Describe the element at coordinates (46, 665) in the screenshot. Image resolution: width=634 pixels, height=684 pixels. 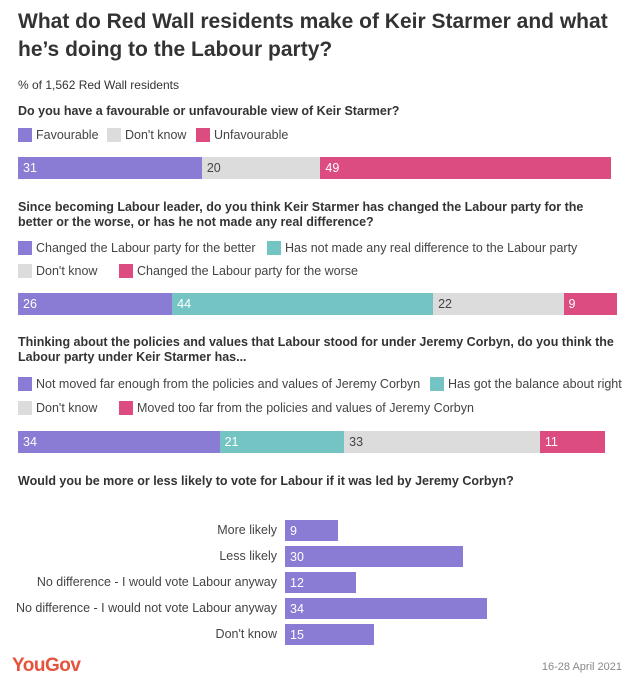
I see `yougov-logo: YouGov` at that location.